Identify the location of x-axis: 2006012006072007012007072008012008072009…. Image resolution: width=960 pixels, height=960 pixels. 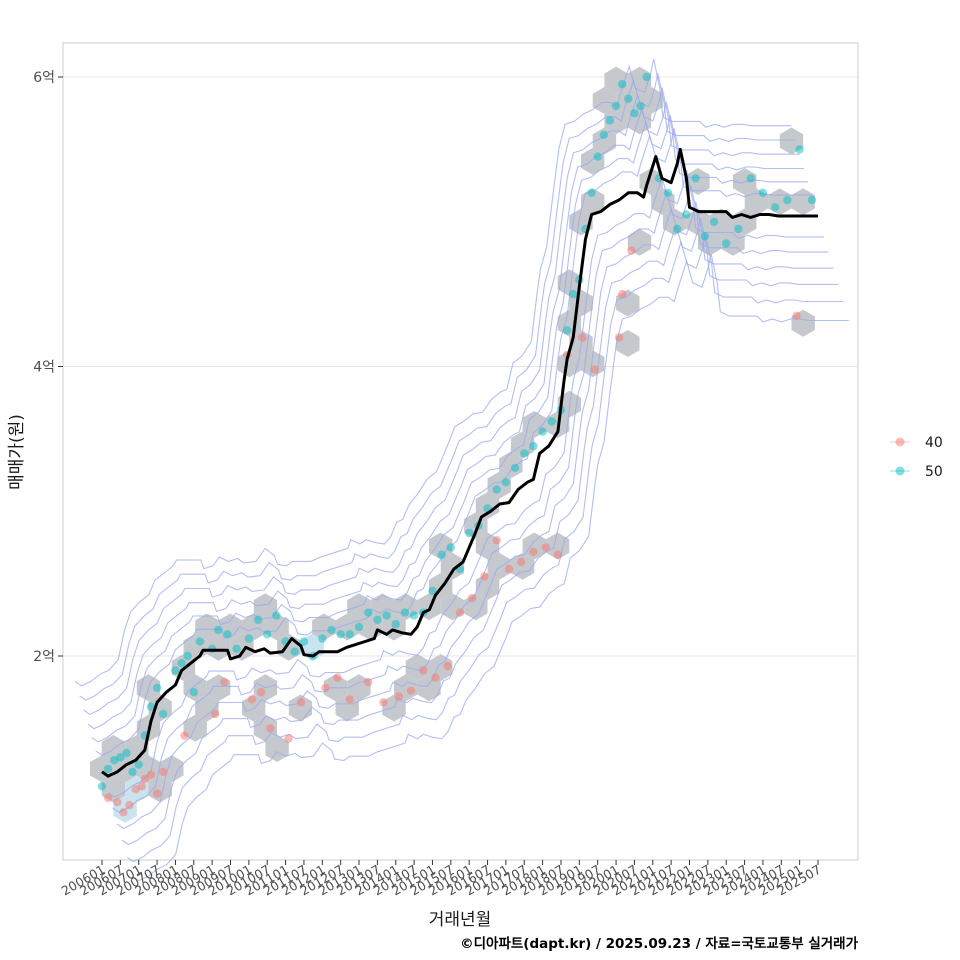
(441, 879).